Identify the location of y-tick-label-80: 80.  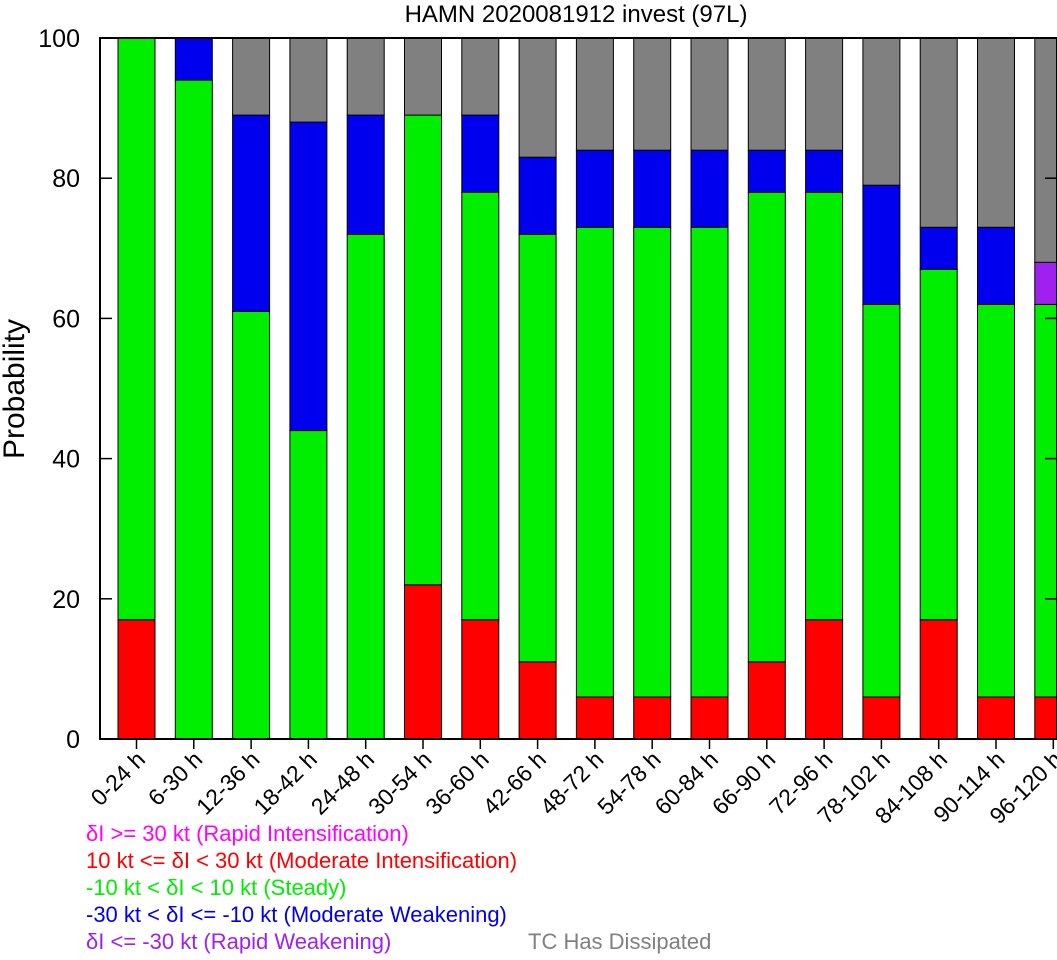
(66, 179).